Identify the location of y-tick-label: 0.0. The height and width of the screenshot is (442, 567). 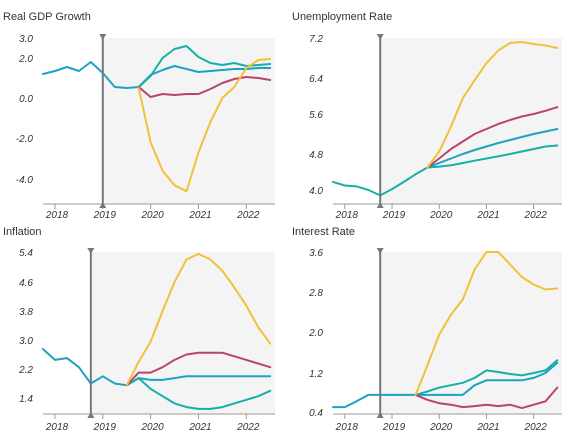
(26, 99).